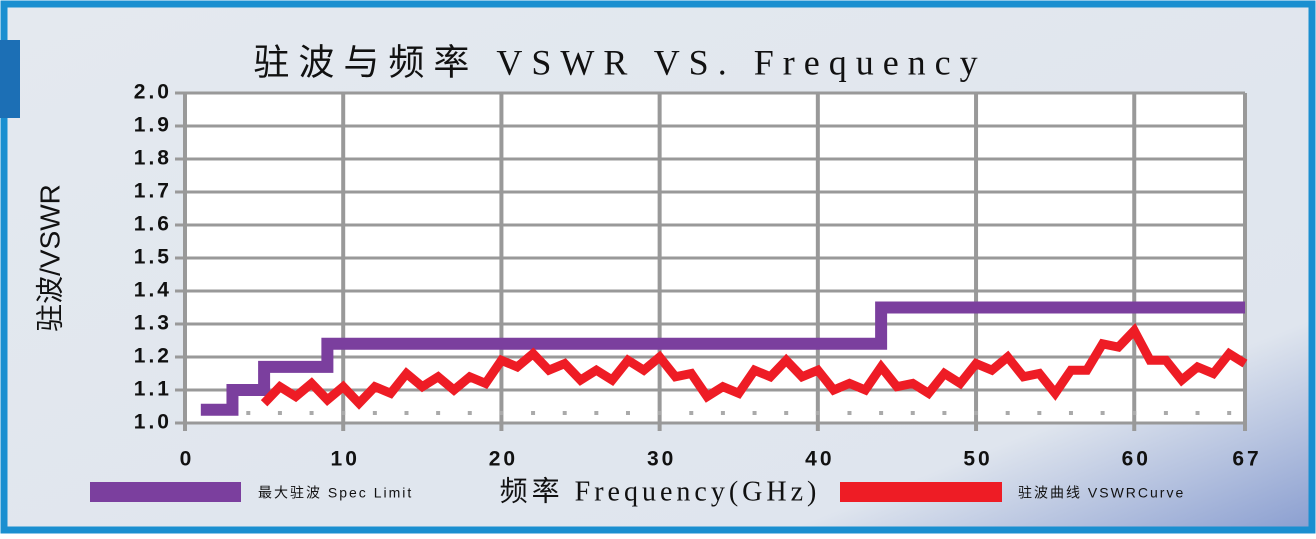 The width and height of the screenshot is (1316, 539). I want to click on x-tick-label: 60, so click(1136, 459).